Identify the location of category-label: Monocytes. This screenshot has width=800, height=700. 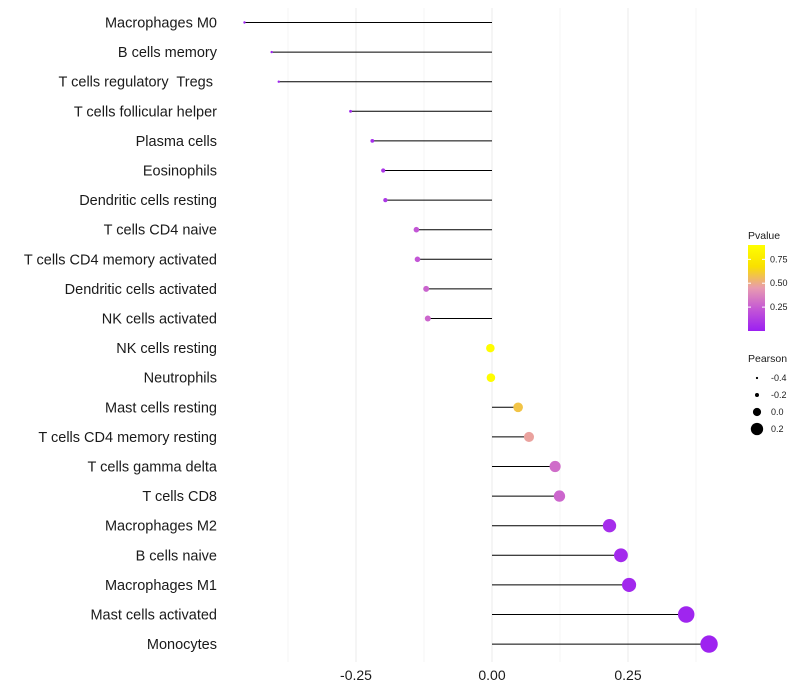
(182, 645).